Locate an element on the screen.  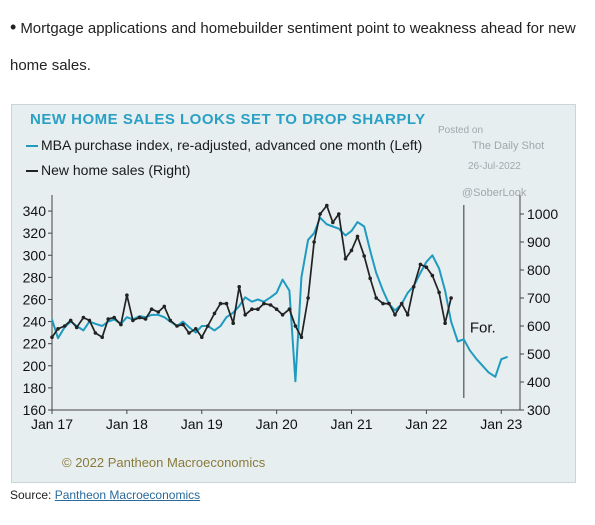
chart-title: NEW HOME SALES LOOKS SET TO DROP SHARPLY is located at coordinates (228, 119).